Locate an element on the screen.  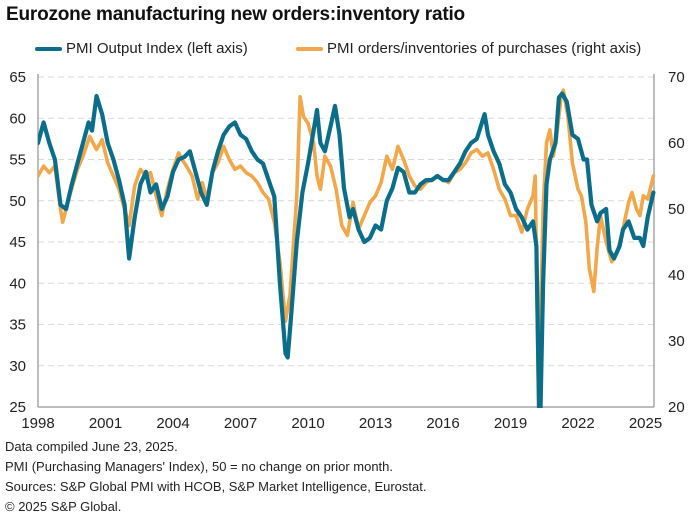
y-tick-left: 30 is located at coordinates (17, 366).